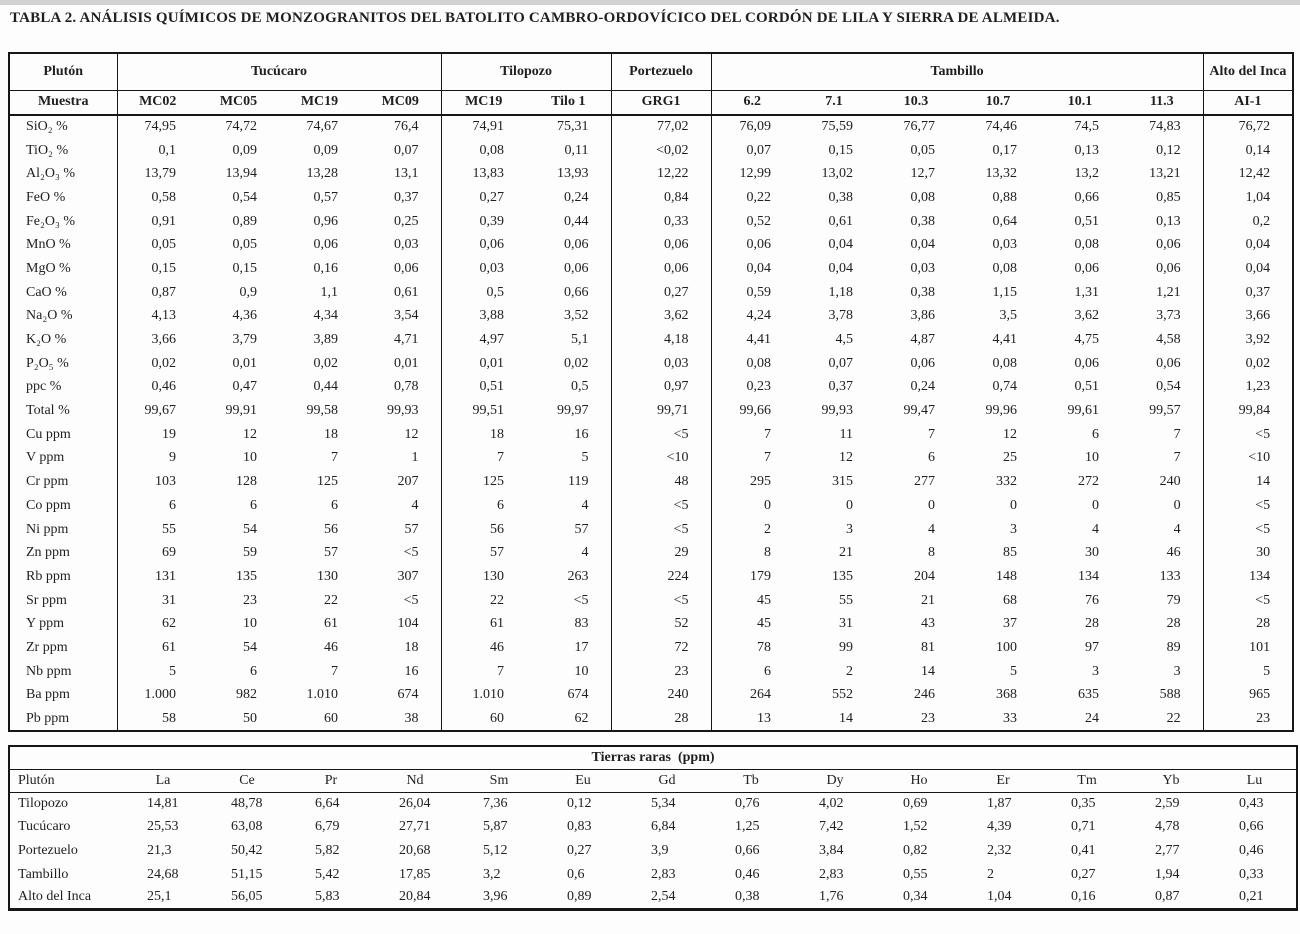 The image size is (1300, 934). What do you see at coordinates (247, 804) in the screenshot?
I see `ree-value-cell: 48,78` at bounding box center [247, 804].